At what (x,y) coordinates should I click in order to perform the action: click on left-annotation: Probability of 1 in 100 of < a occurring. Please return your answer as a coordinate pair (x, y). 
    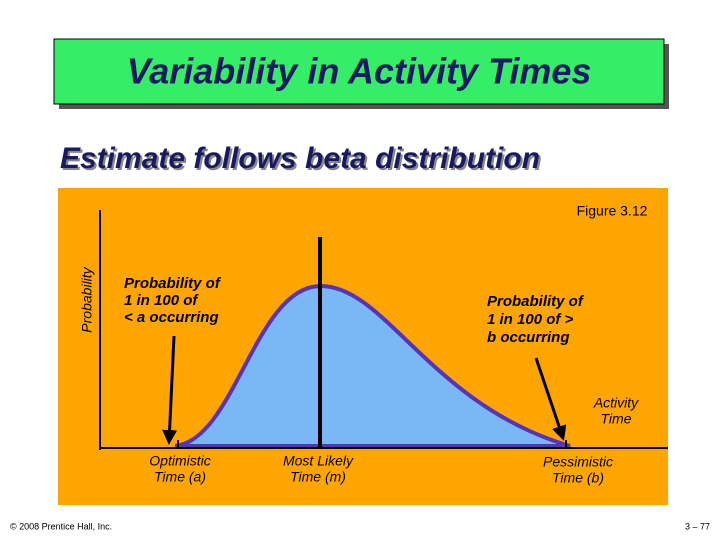
    Looking at the image, I should click on (173, 300).